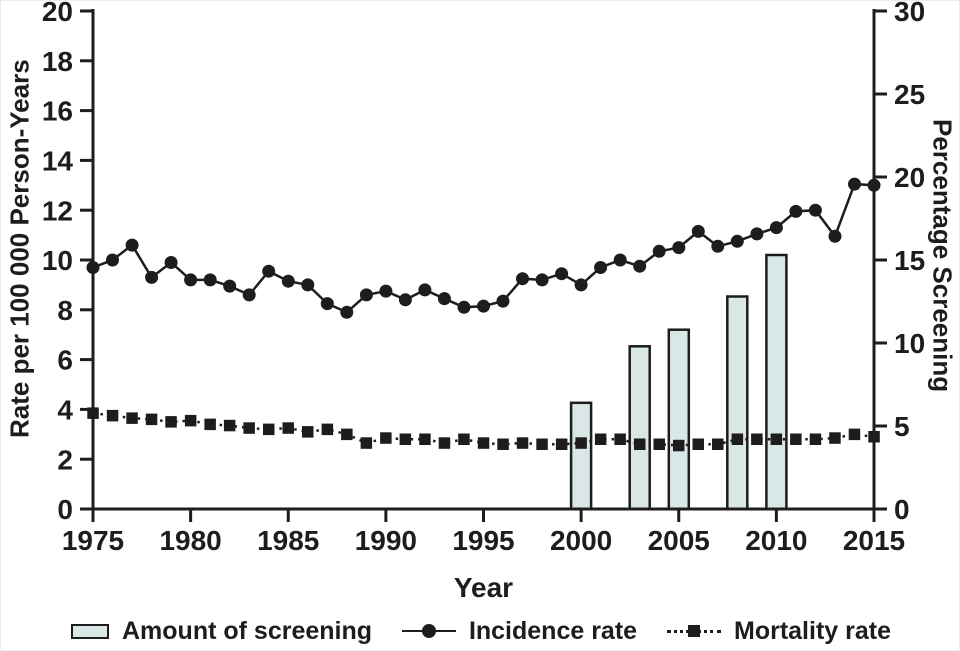 This screenshot has height=651, width=960. Describe the element at coordinates (428, 631) in the screenshot. I see `incidence-marker-icon` at that location.